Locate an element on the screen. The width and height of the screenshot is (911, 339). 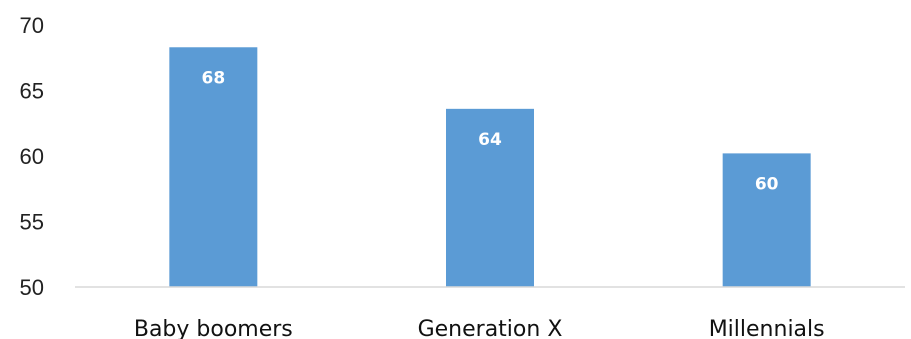
data-label: 68 is located at coordinates (213, 78).